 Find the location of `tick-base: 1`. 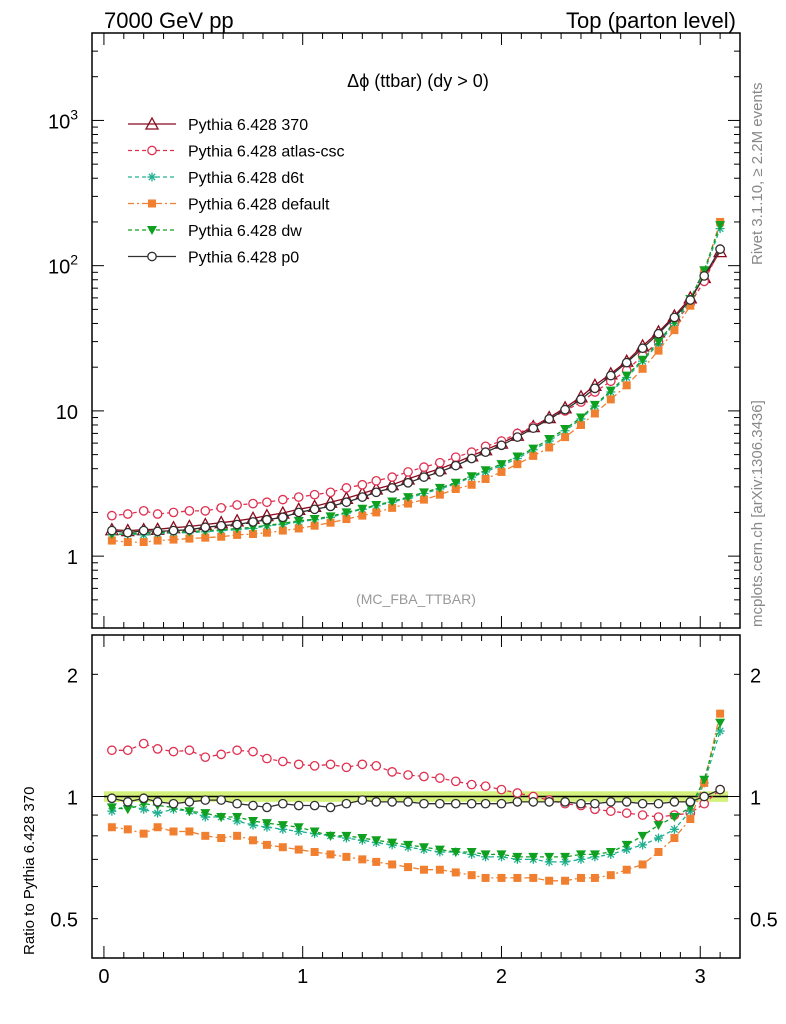

tick-base: 1 is located at coordinates (72, 558).